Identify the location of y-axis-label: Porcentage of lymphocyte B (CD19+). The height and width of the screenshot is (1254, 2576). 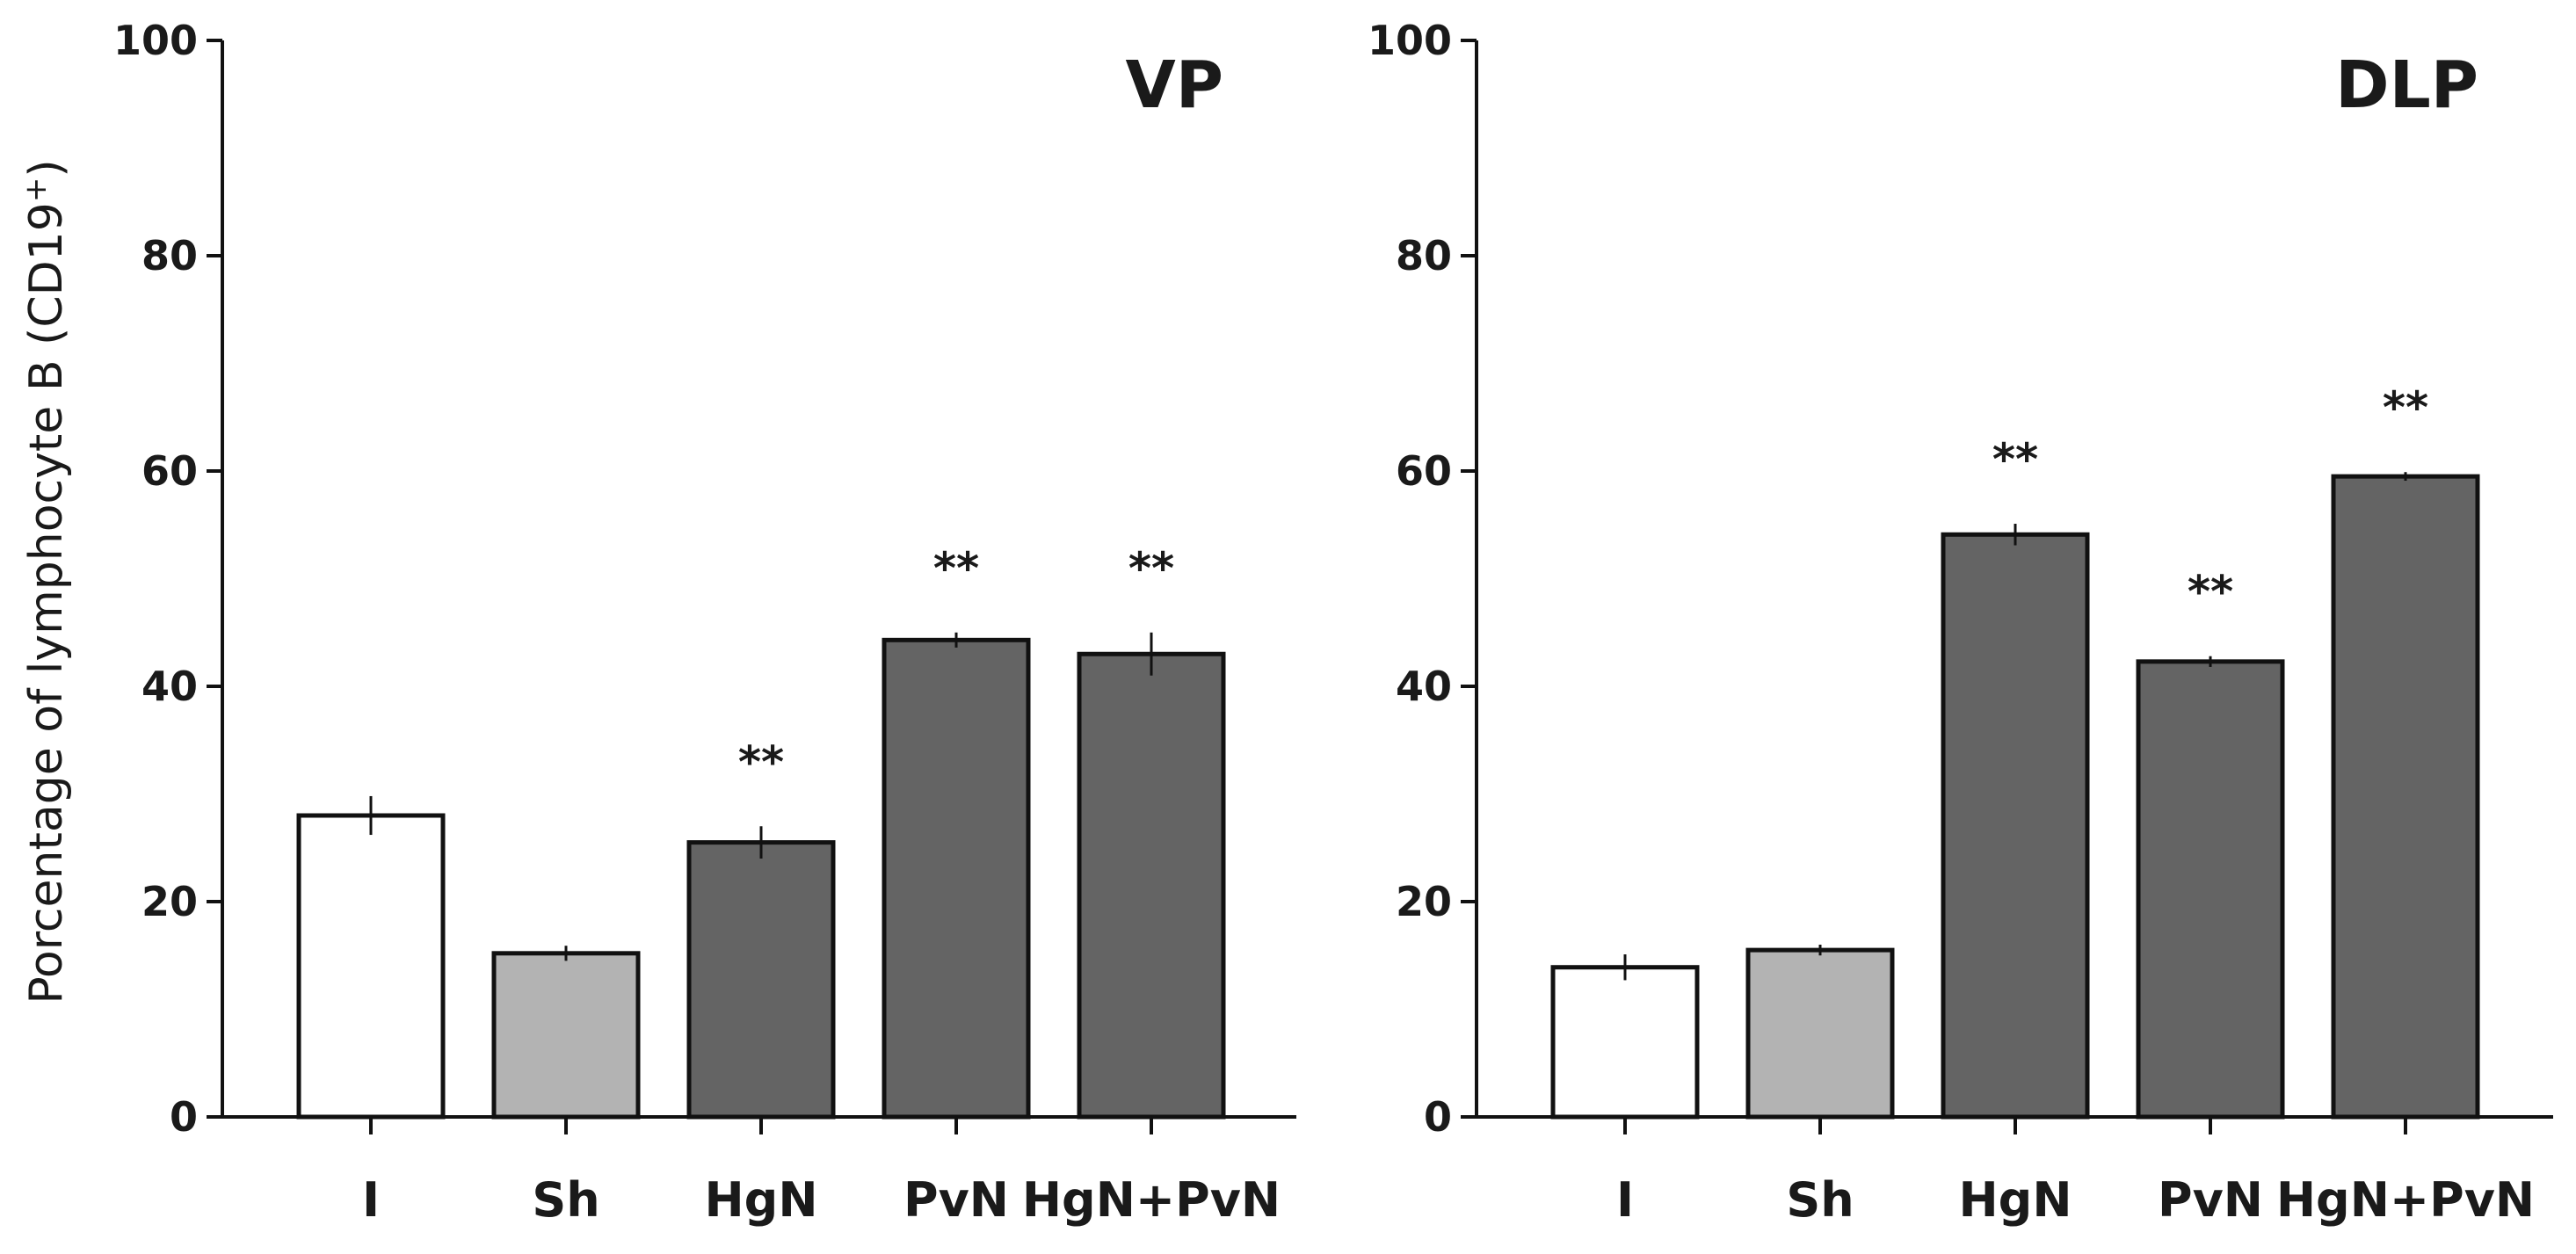
(45, 581).